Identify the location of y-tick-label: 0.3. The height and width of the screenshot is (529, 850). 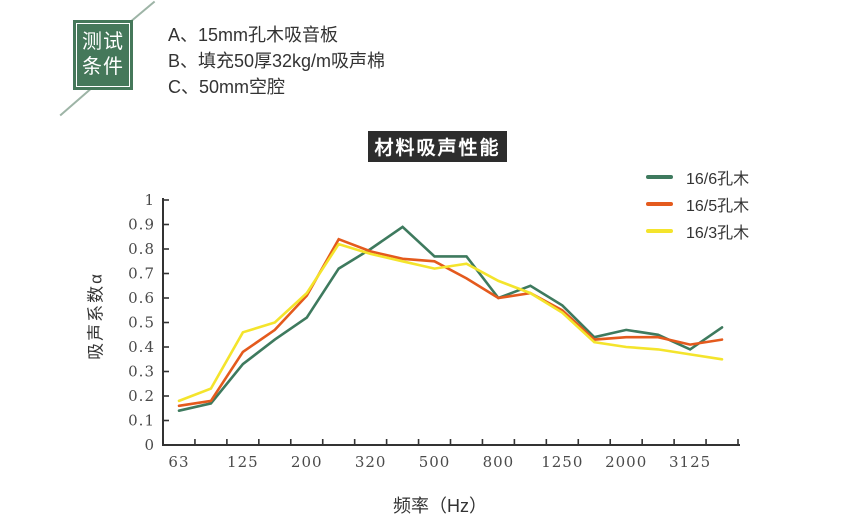
(141, 372).